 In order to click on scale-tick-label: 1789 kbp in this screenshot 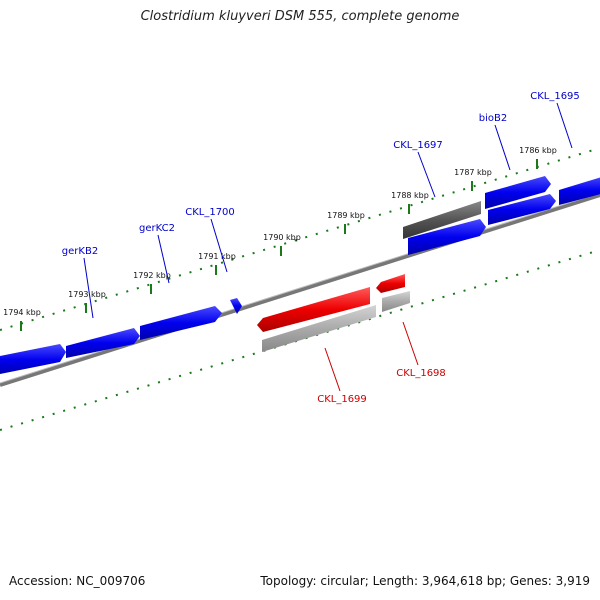, I will do `click(346, 215)`.